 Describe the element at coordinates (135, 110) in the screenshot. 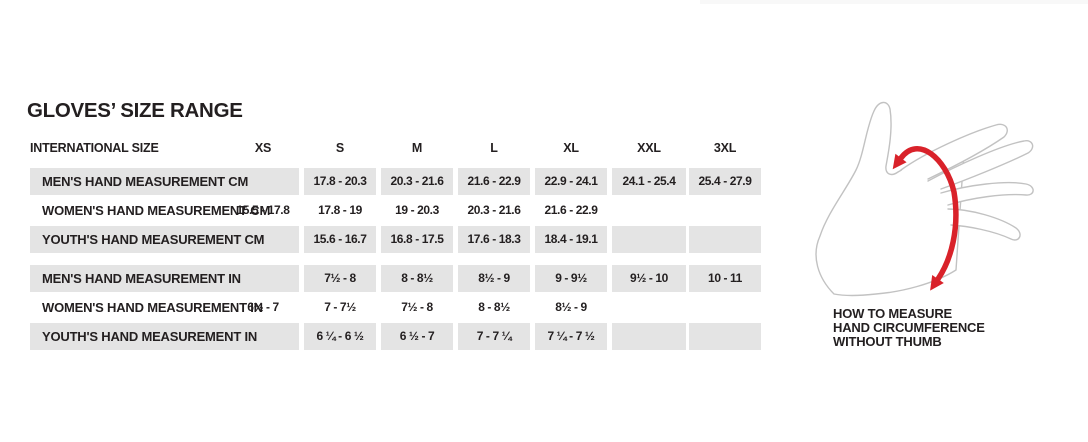

I see `page-title: GLOVES’ SIZE RANGE` at that location.